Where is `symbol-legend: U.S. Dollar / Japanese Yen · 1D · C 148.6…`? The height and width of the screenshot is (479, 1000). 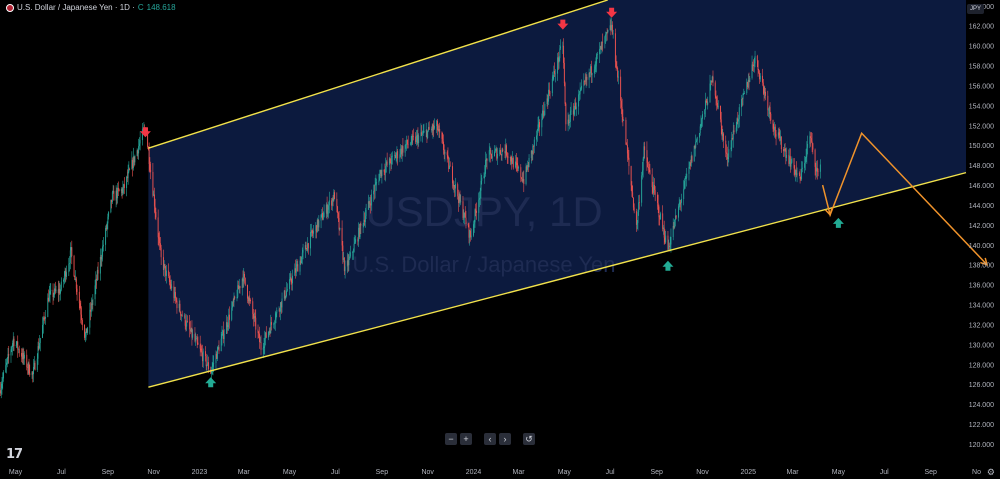 symbol-legend: U.S. Dollar / Japanese Yen · 1D · C 148.6… is located at coordinates (91, 7).